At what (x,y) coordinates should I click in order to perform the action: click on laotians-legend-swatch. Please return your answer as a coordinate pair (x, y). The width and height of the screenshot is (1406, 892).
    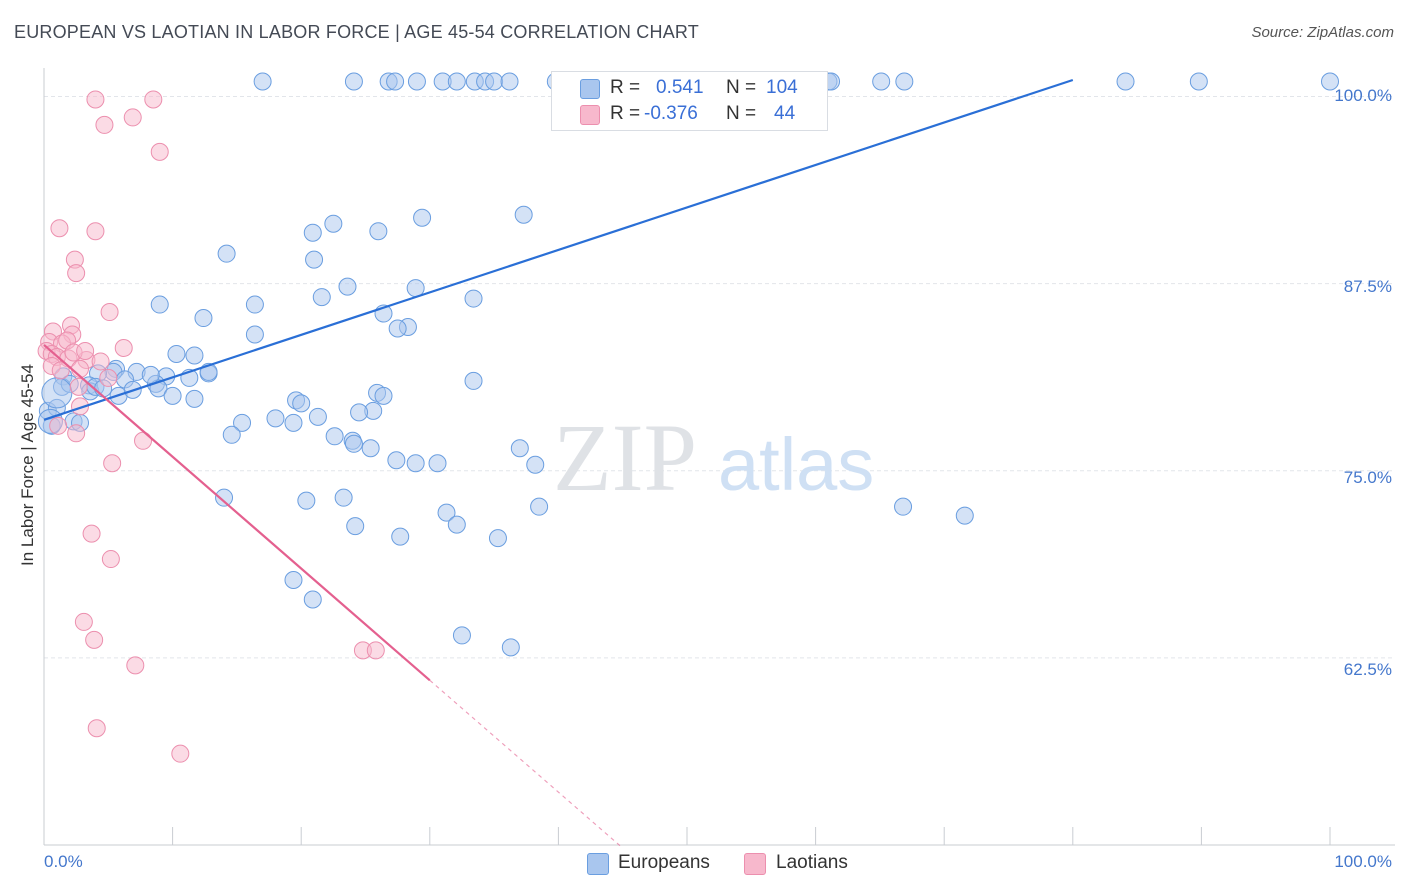
    Looking at the image, I should click on (755, 864).